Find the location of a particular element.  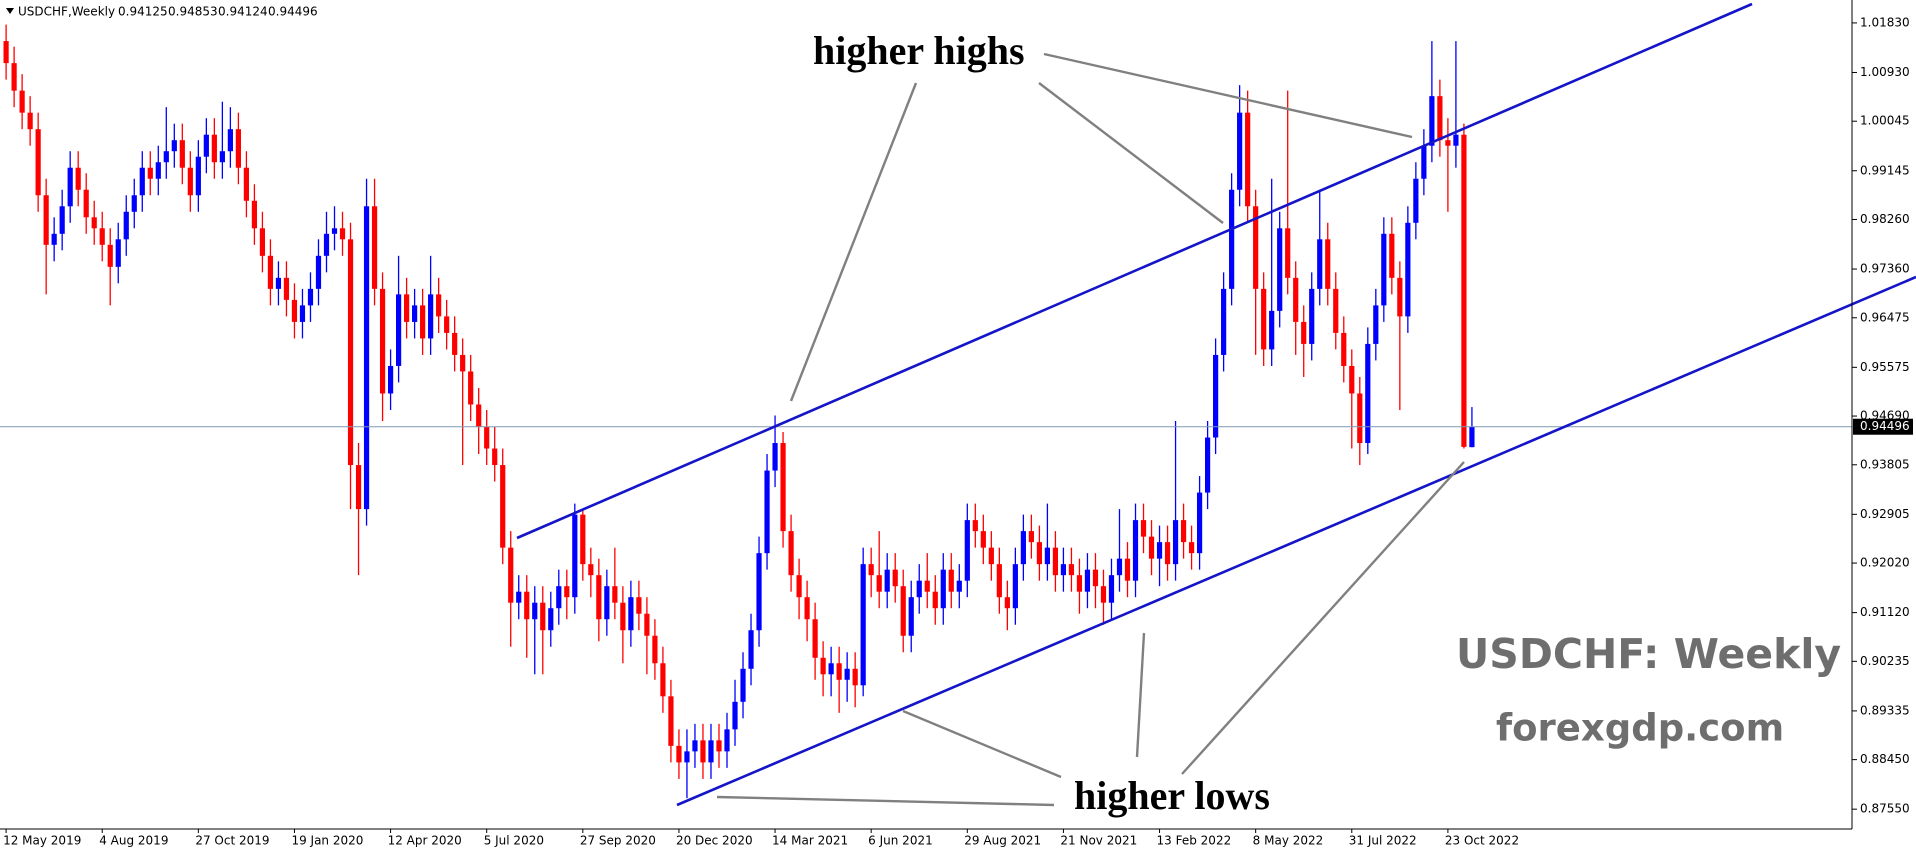

y-tick-label: 0.92905 is located at coordinates (1885, 514).